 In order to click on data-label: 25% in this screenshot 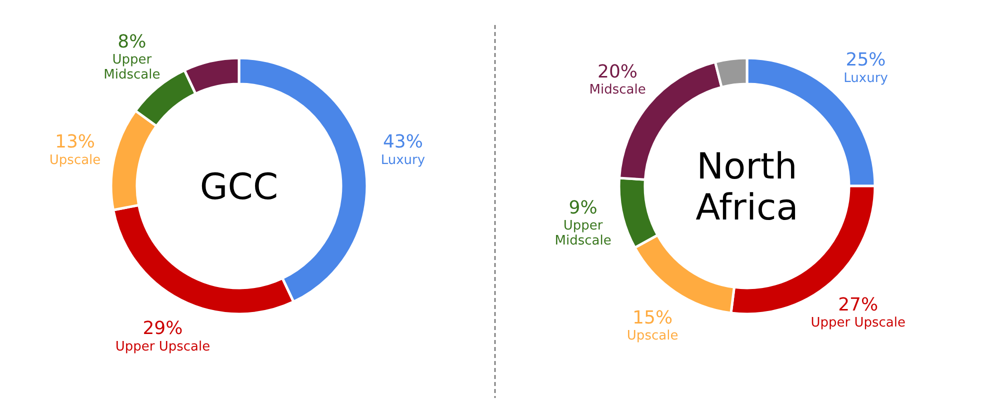, I will do `click(866, 60)`.